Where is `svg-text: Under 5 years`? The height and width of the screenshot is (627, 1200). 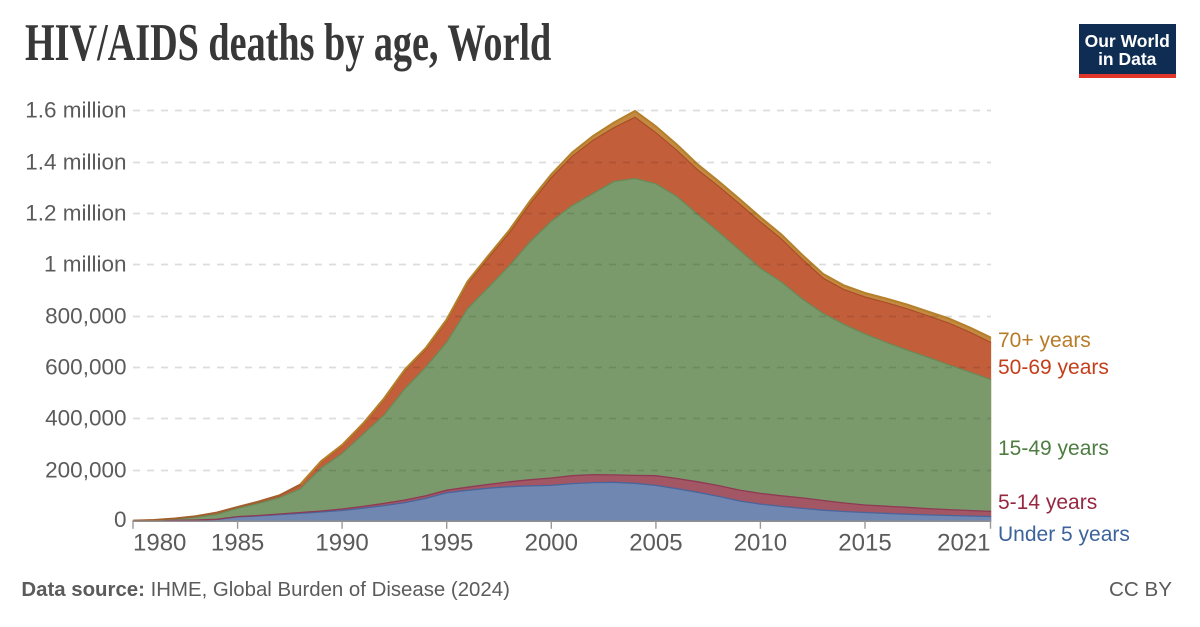 svg-text: Under 5 years is located at coordinates (1064, 534).